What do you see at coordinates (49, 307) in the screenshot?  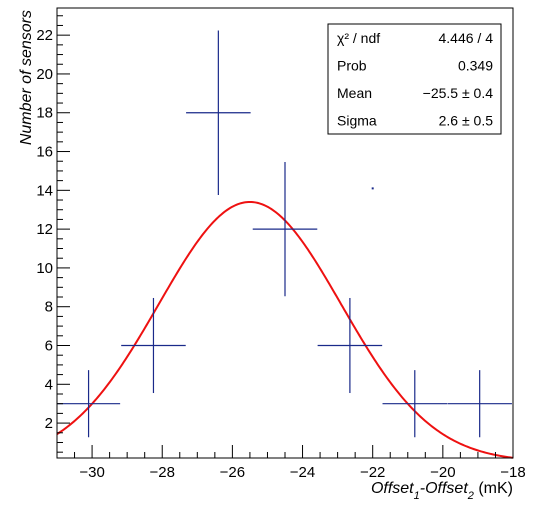 I see `y-tick-label: 8` at bounding box center [49, 307].